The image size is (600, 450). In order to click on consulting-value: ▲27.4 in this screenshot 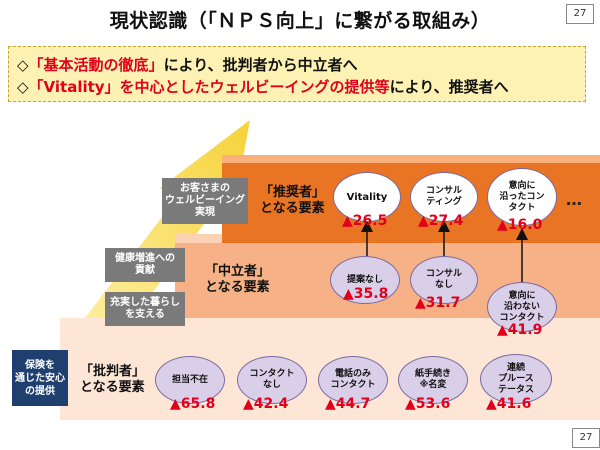, I will do `click(441, 221)`.